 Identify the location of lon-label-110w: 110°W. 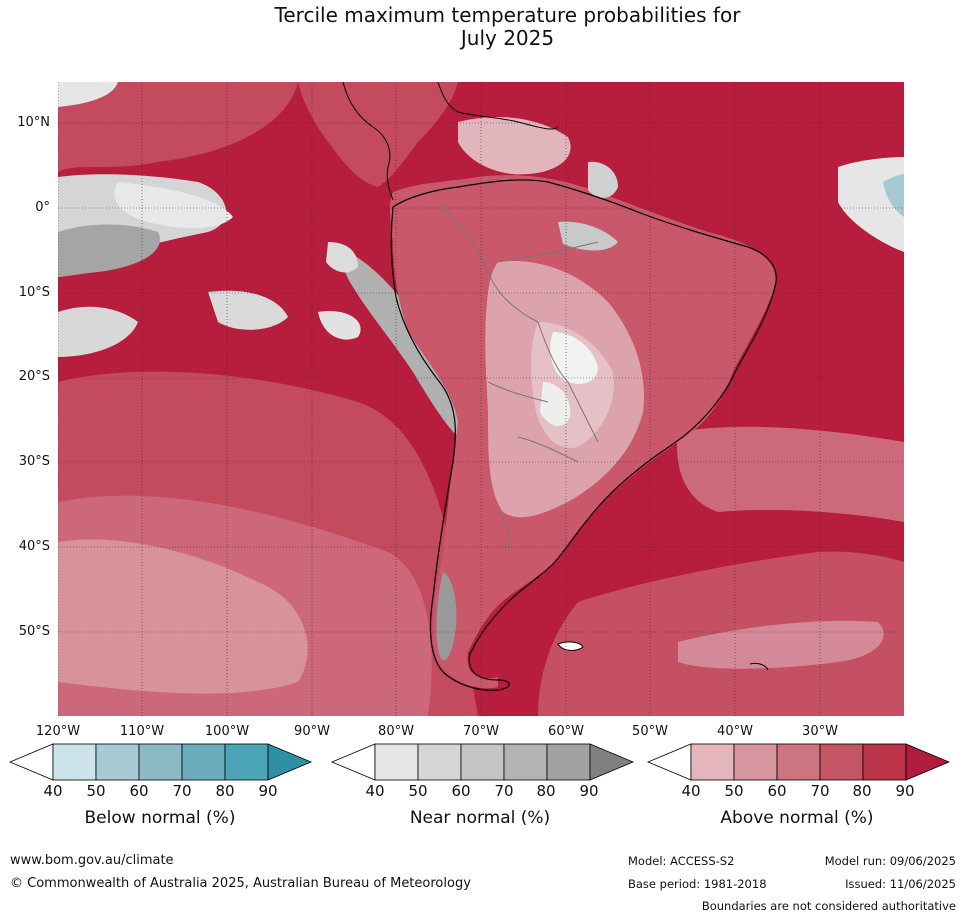
(142, 731).